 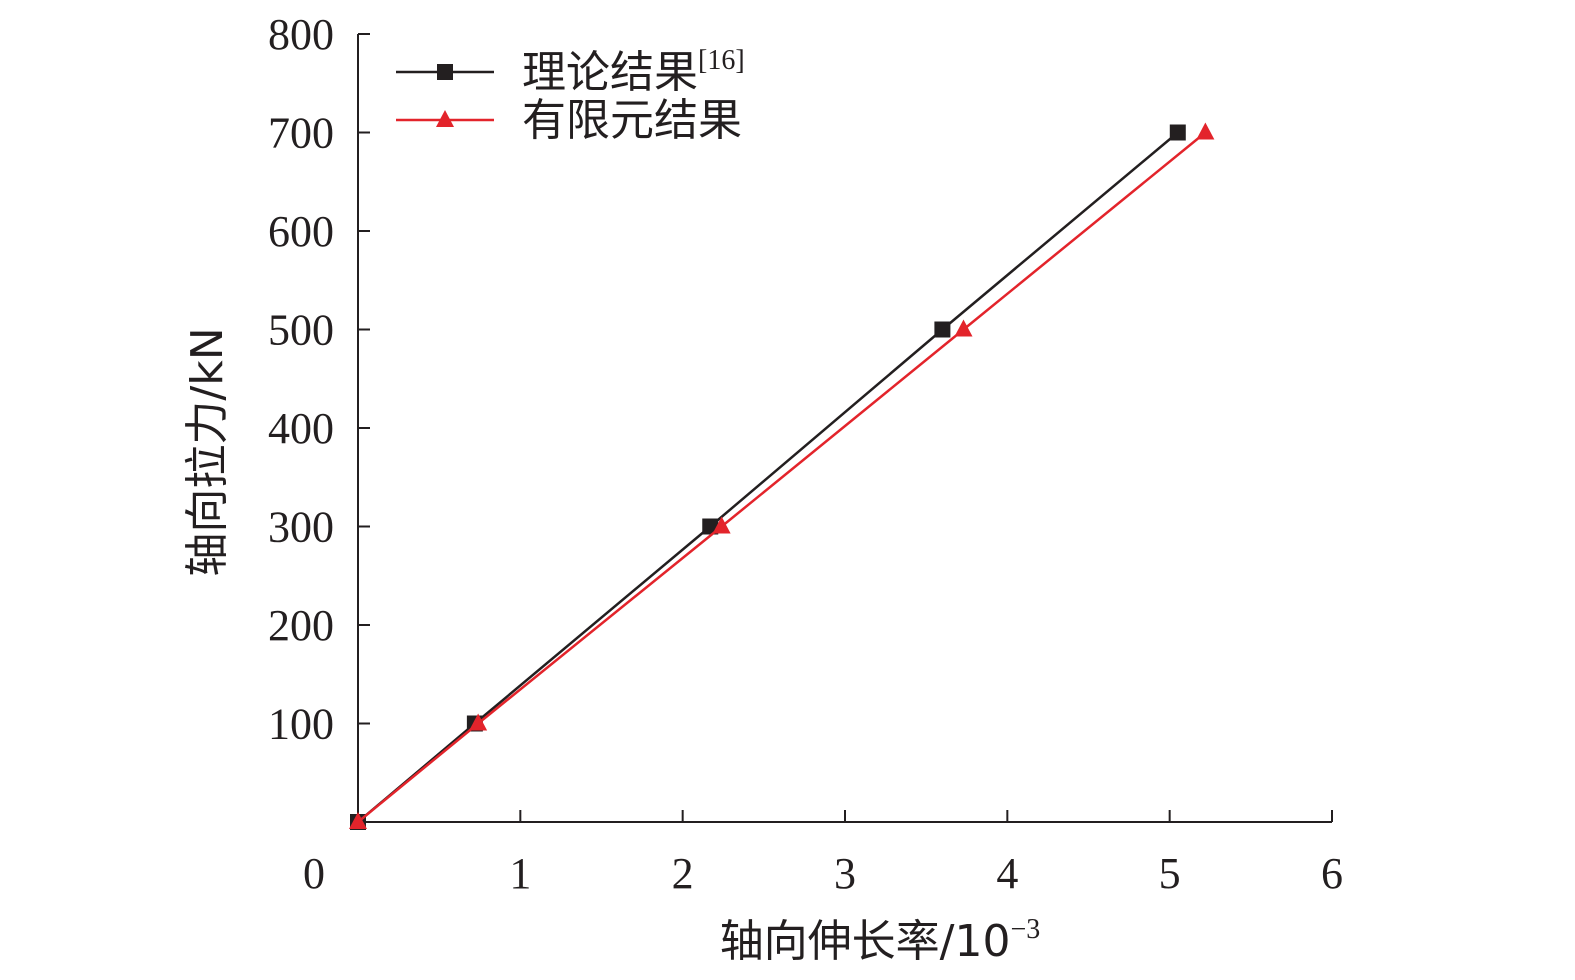 I want to click on legend-item-2: 有限元结果, so click(x=569, y=120).